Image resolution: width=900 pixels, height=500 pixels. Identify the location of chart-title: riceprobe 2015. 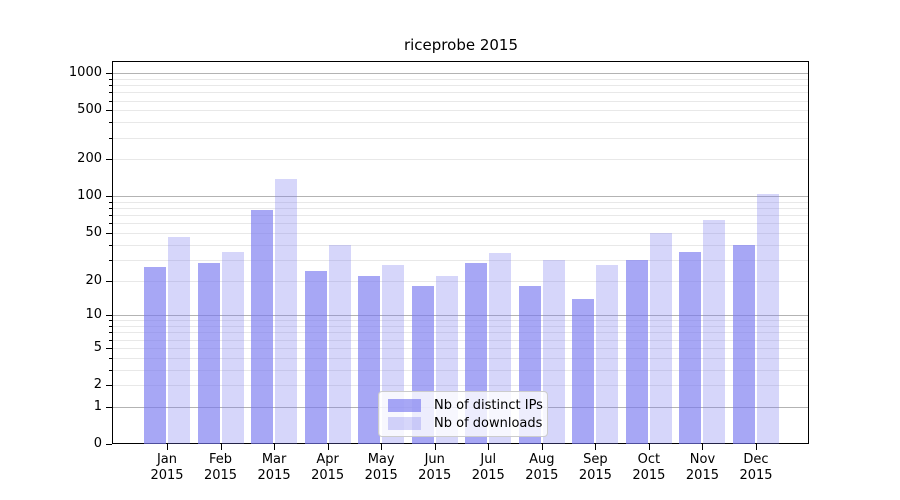
(461, 45).